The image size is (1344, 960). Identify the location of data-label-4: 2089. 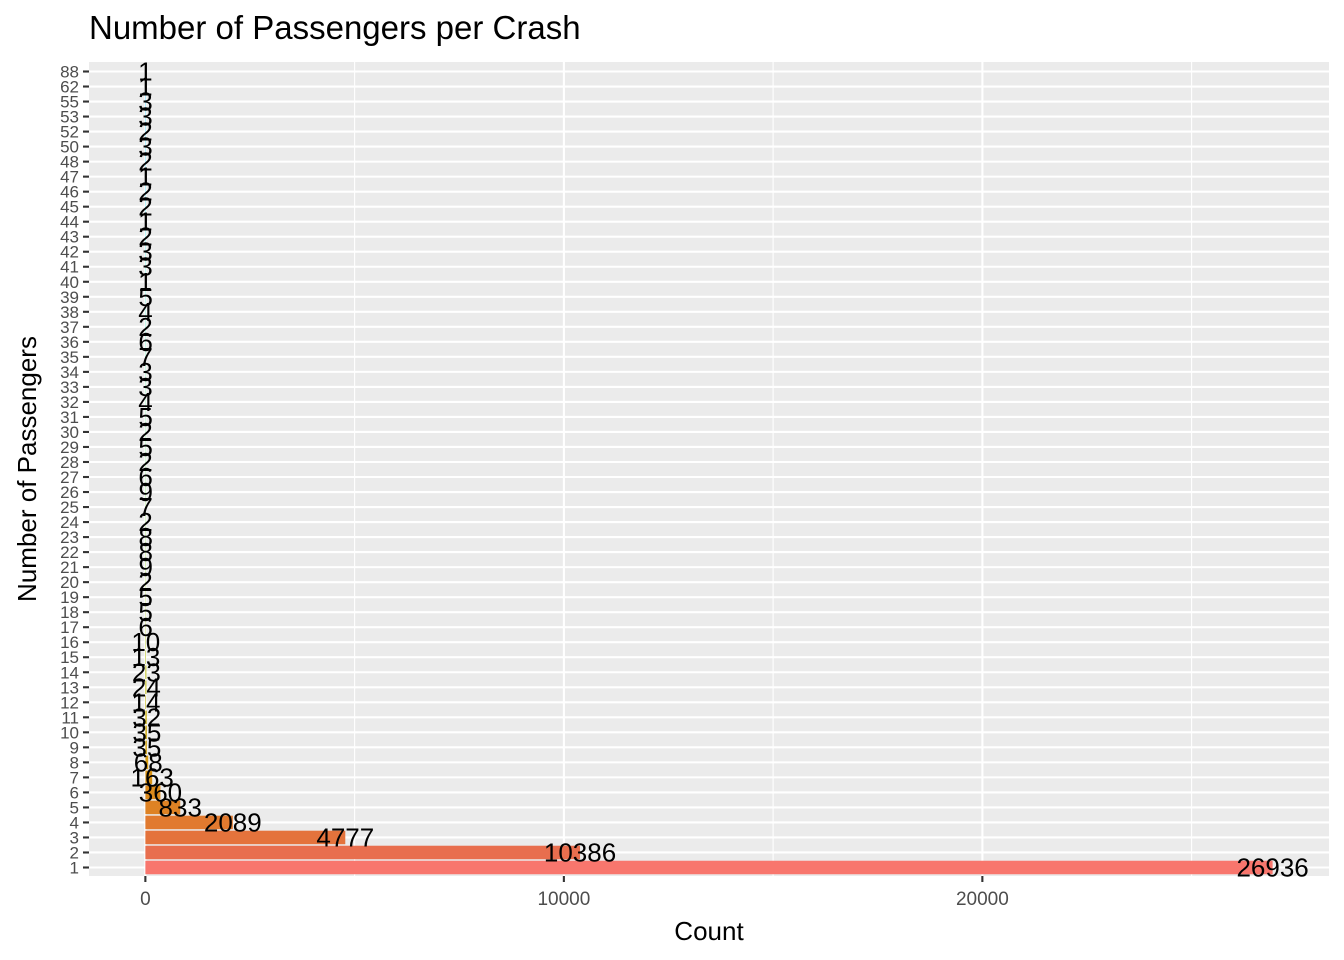
(233, 822).